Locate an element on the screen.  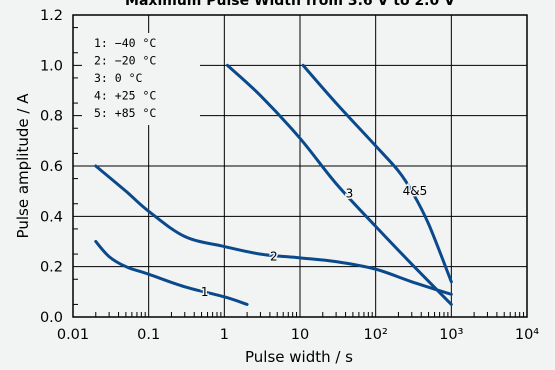
x-tick-label: 10³ is located at coordinates (451, 335).